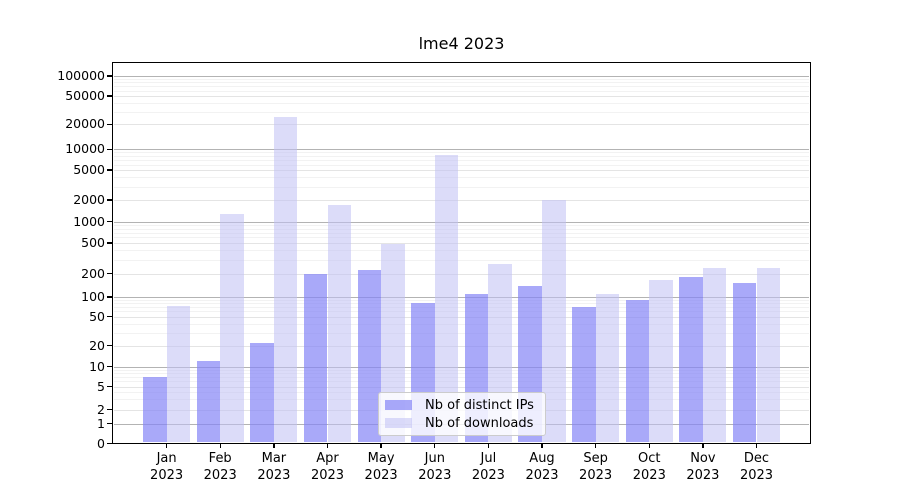 The width and height of the screenshot is (900, 500). What do you see at coordinates (101, 443) in the screenshot?
I see `y-axis-tick-label: 0` at bounding box center [101, 443].